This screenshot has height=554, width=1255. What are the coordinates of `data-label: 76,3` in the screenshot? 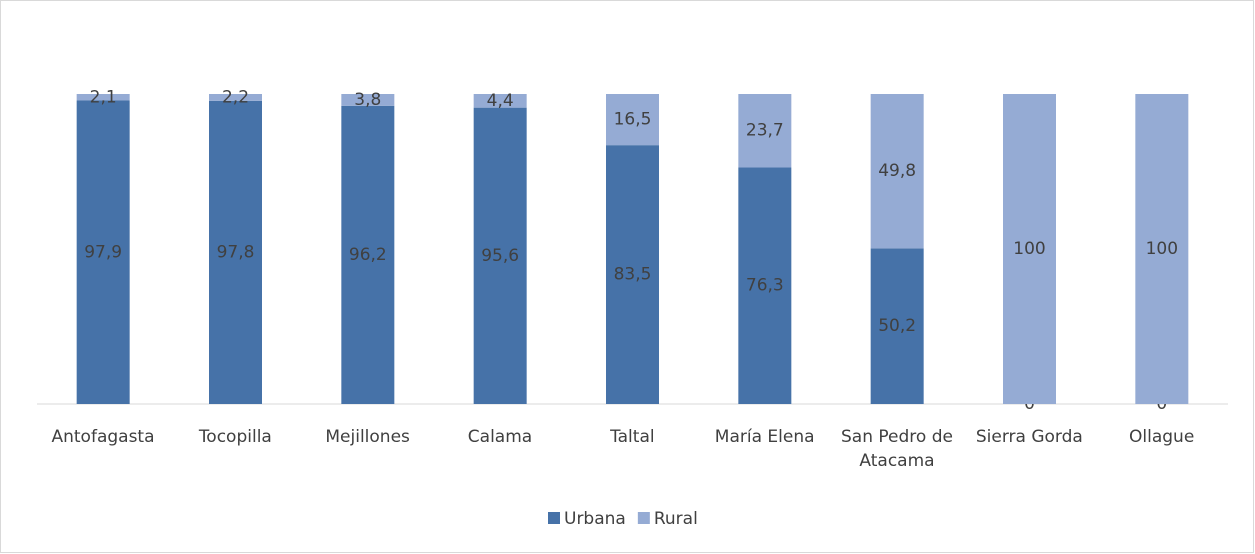 It's located at (765, 286).